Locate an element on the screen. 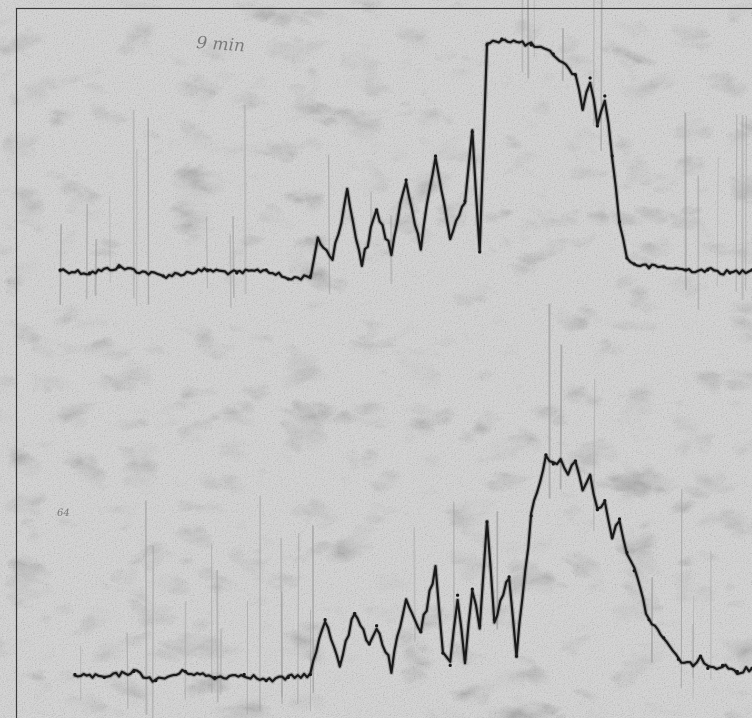 The width and height of the screenshot is (752, 718). top-left-note: 9 min is located at coordinates (221, 44).